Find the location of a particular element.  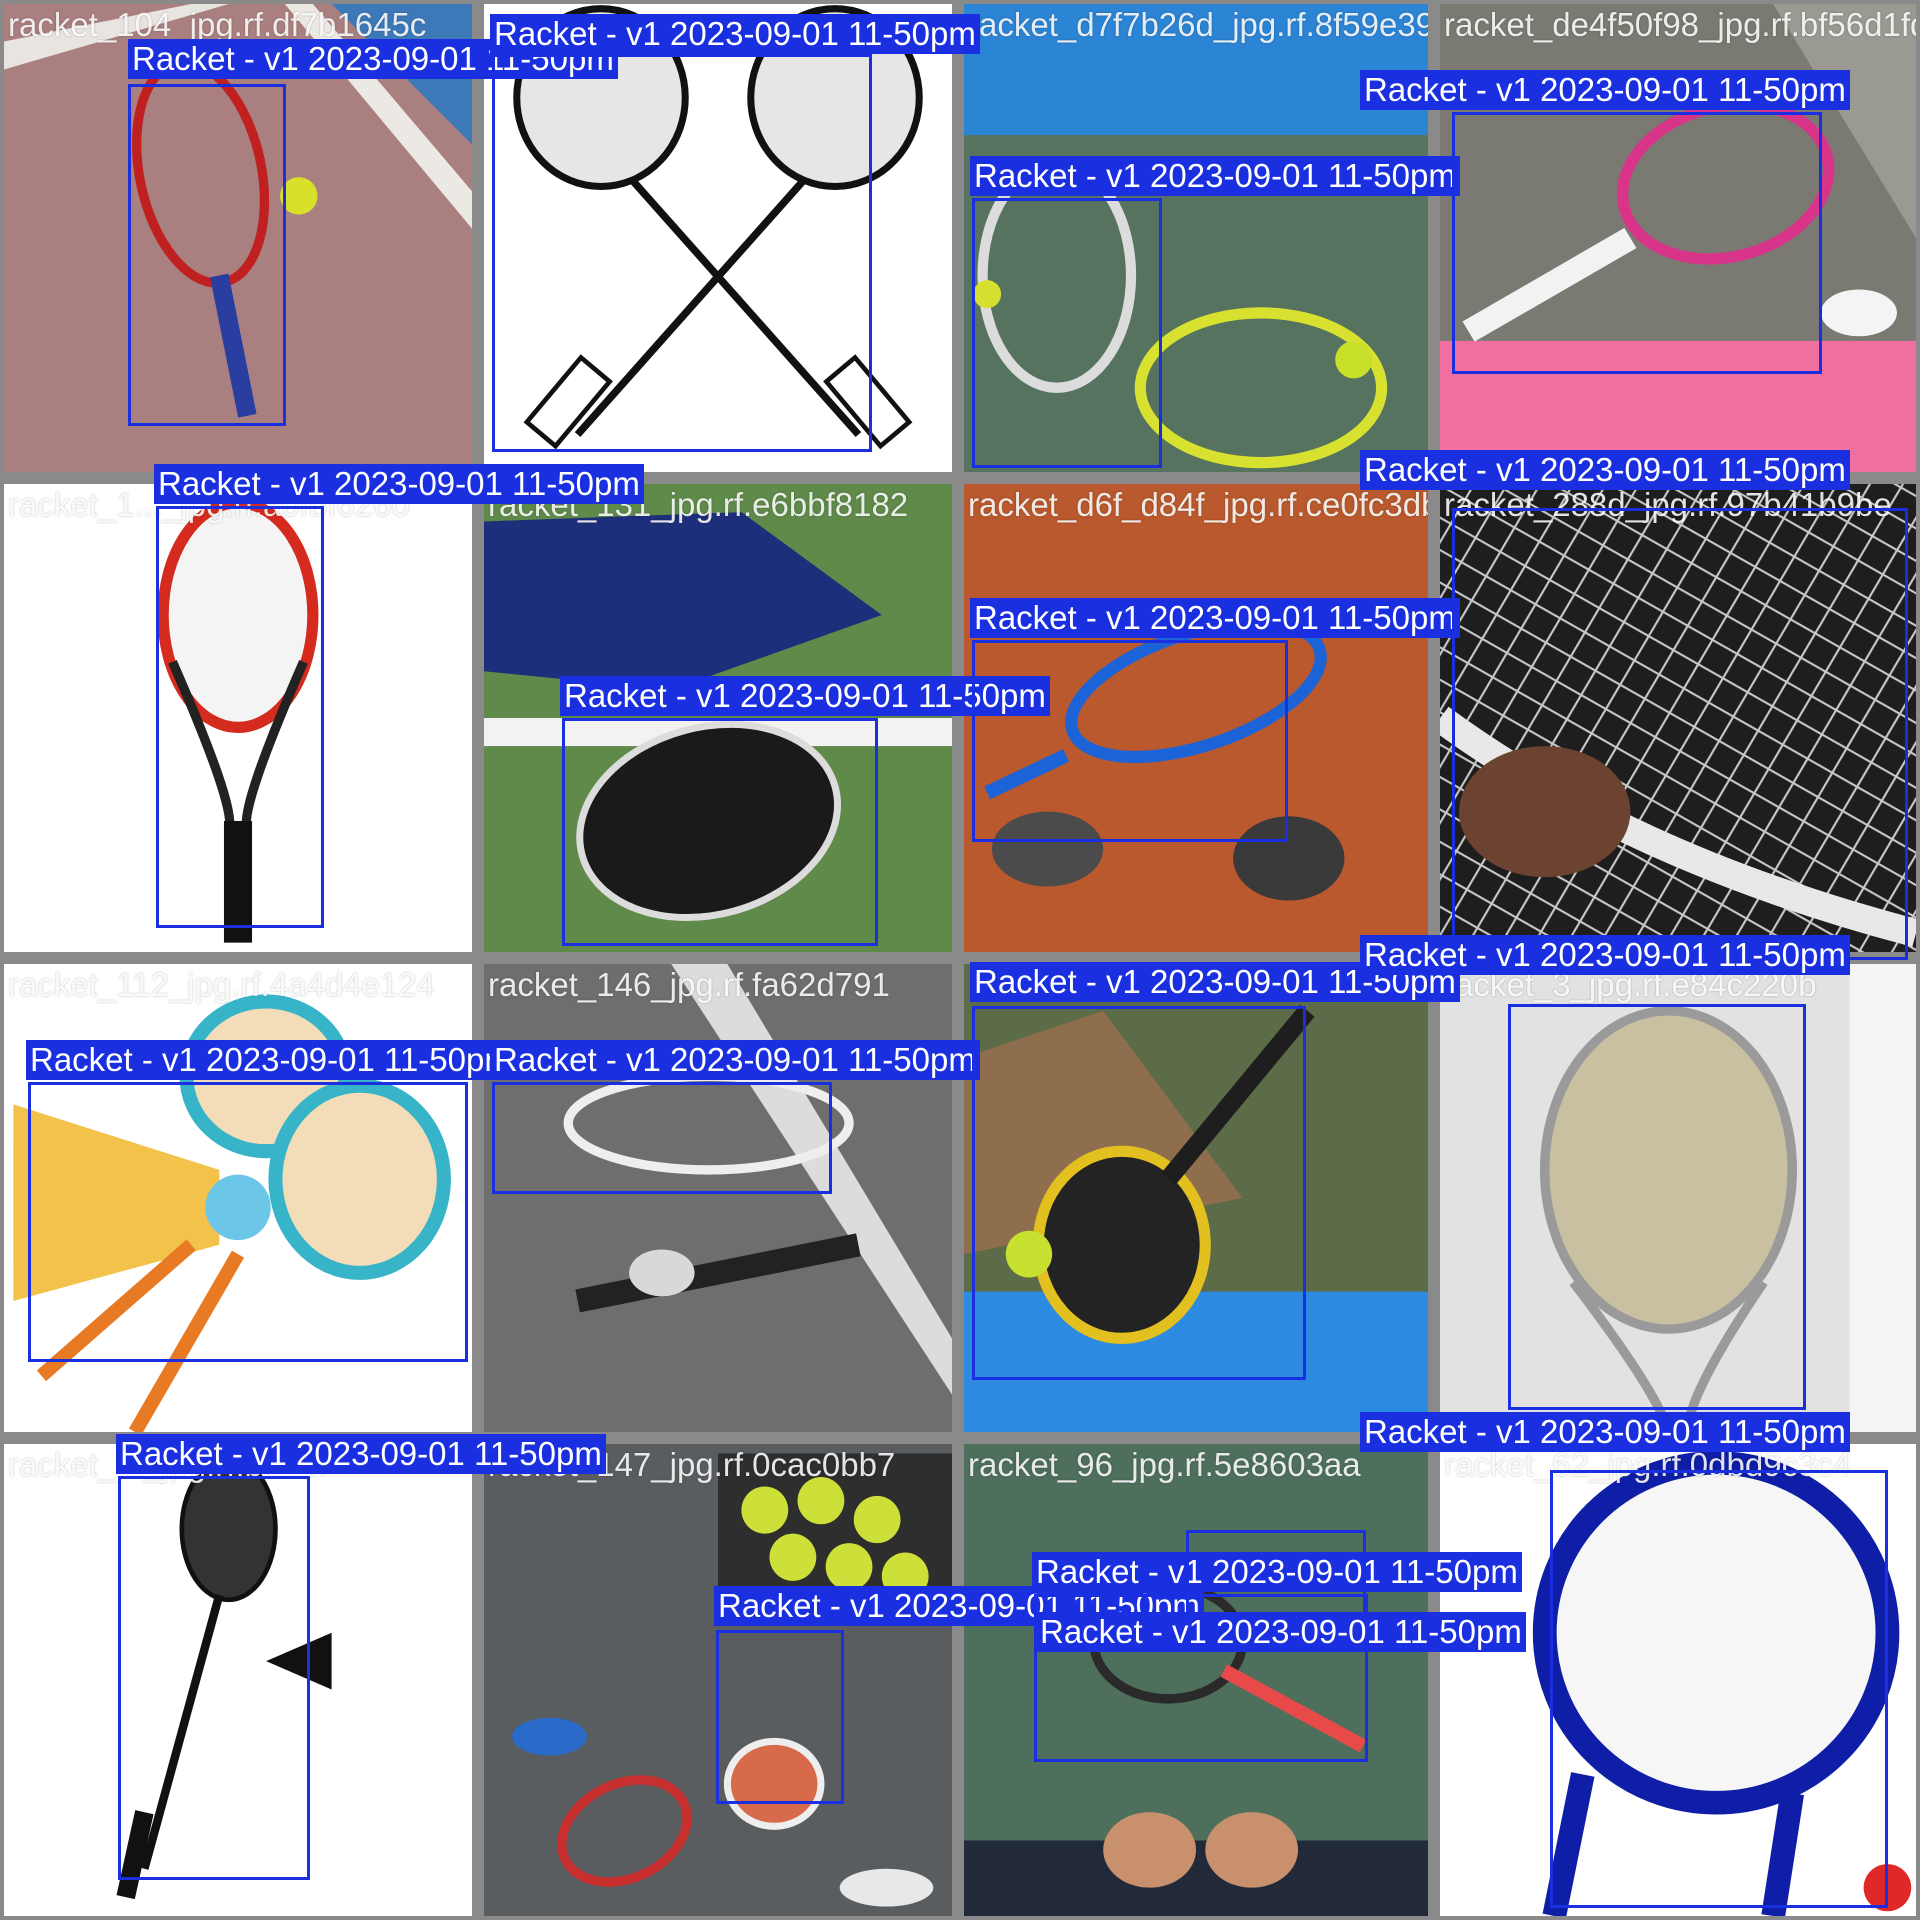

racket-strings-closeup-photo is located at coordinates (1678, 718).